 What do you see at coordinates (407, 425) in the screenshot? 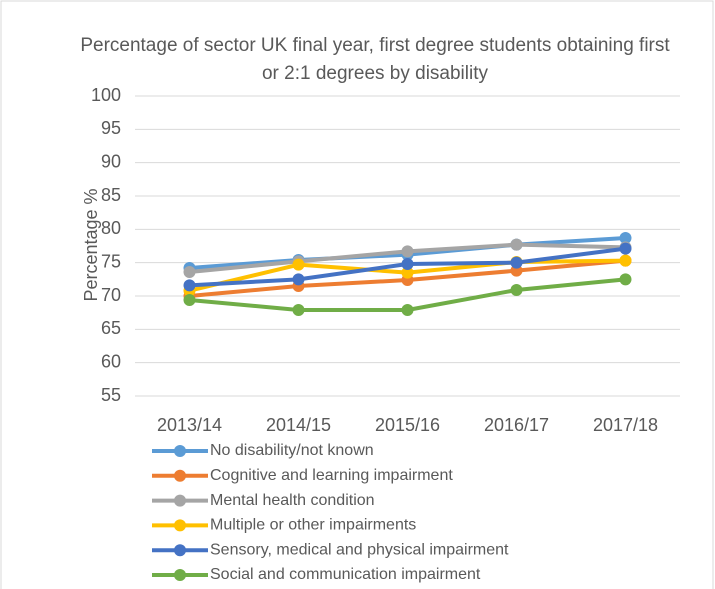
I see `x-tick-label: 2015/16` at bounding box center [407, 425].